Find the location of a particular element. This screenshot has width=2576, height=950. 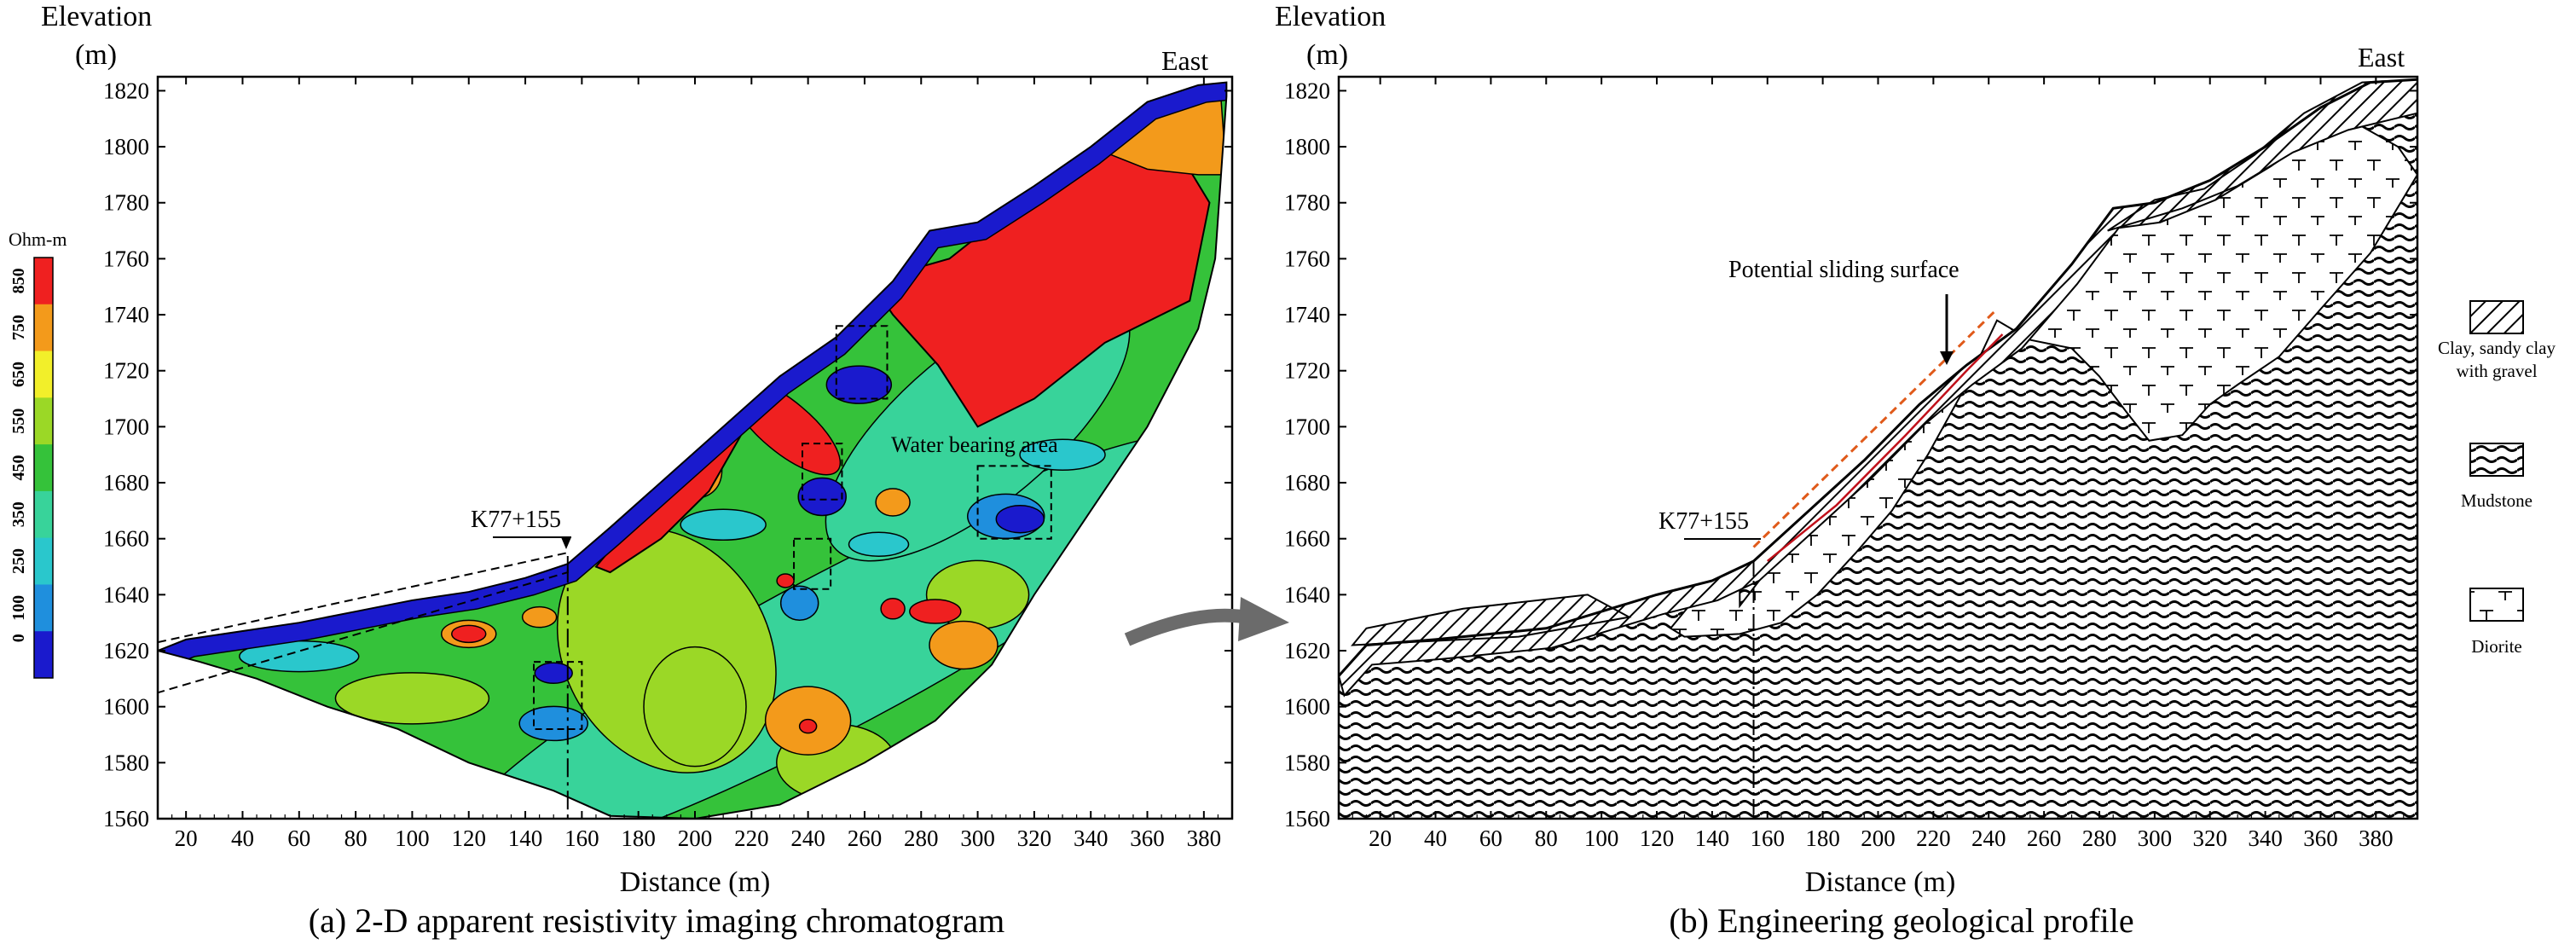

a-y-tick-label: 1560 is located at coordinates (126, 819).